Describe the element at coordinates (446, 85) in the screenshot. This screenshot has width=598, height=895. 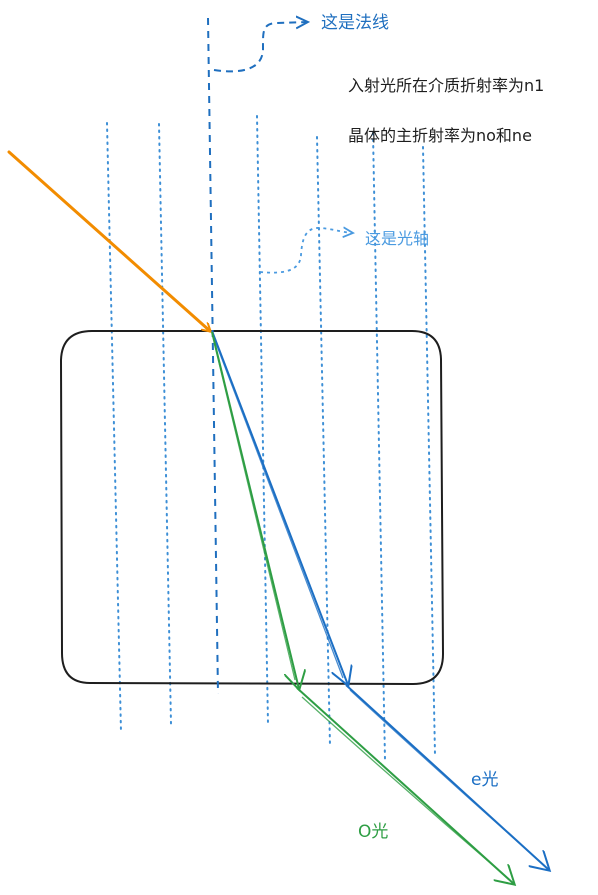
I see `incident-medium-text: 入射光所在介质折射率为n1` at that location.